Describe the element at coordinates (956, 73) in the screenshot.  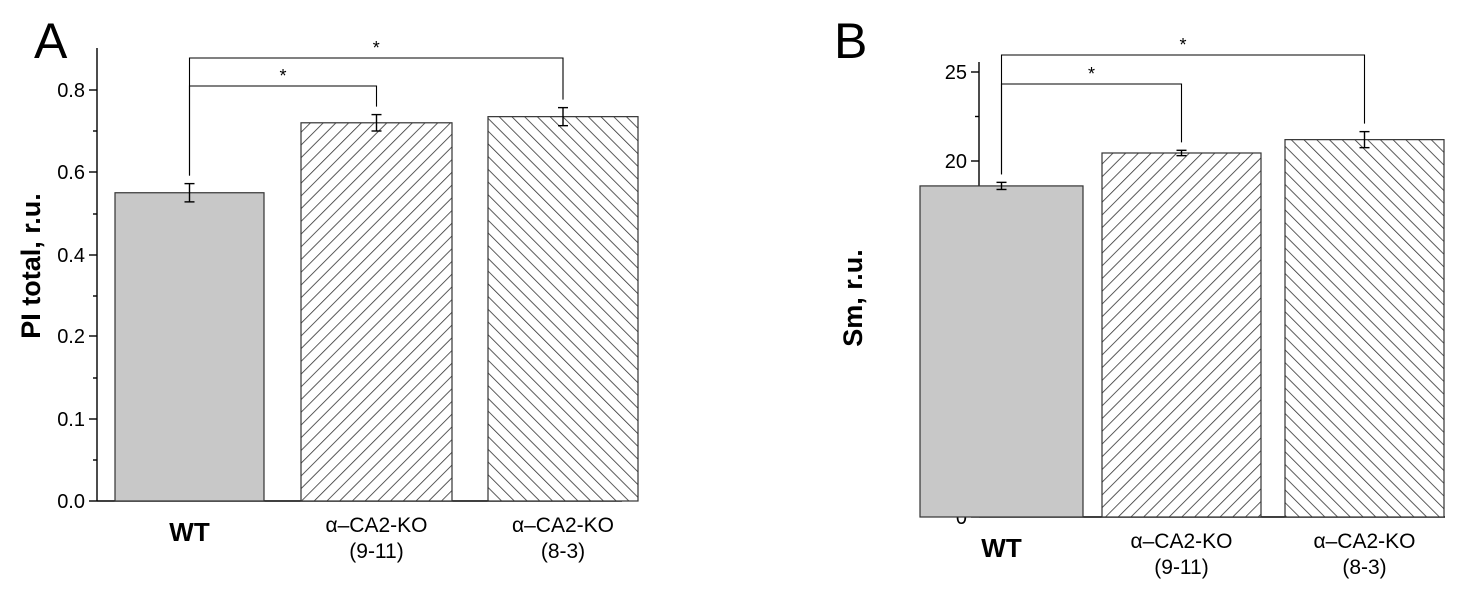
I see `y-tick-label: 25` at that location.